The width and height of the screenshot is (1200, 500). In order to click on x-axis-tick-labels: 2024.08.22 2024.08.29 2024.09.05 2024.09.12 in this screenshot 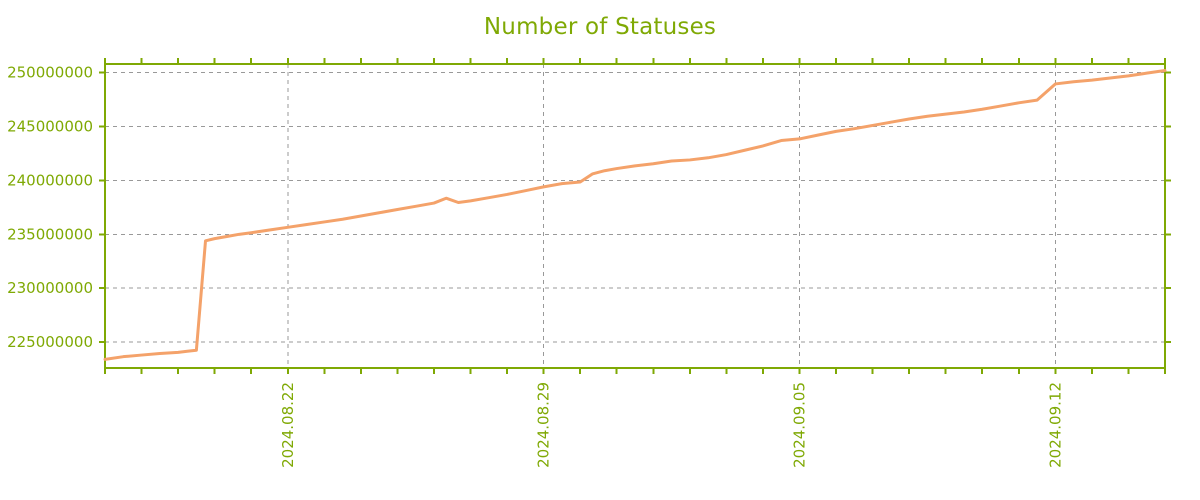, I will do `click(672, 425)`.